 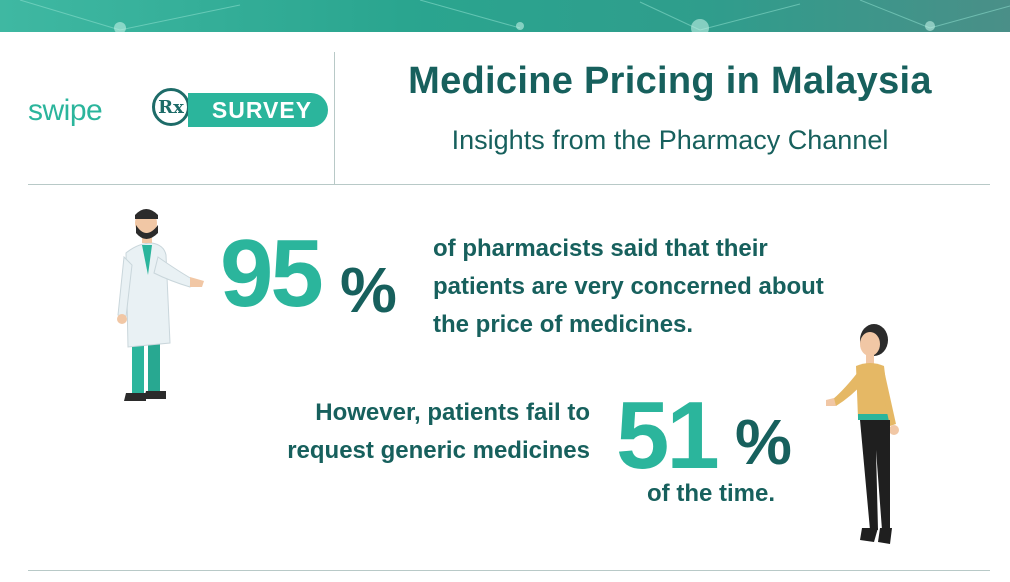 What do you see at coordinates (160, 305) in the screenshot?
I see `pharmacist-figure-icon` at bounding box center [160, 305].